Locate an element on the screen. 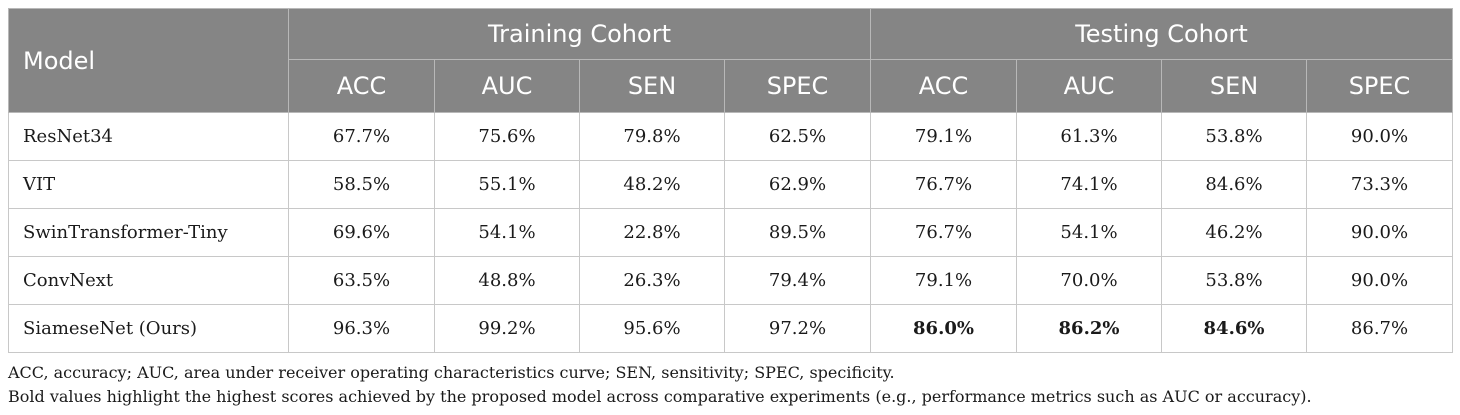 This screenshot has width=1460, height=415. metric-header-train-acc: ACC is located at coordinates (361, 86).